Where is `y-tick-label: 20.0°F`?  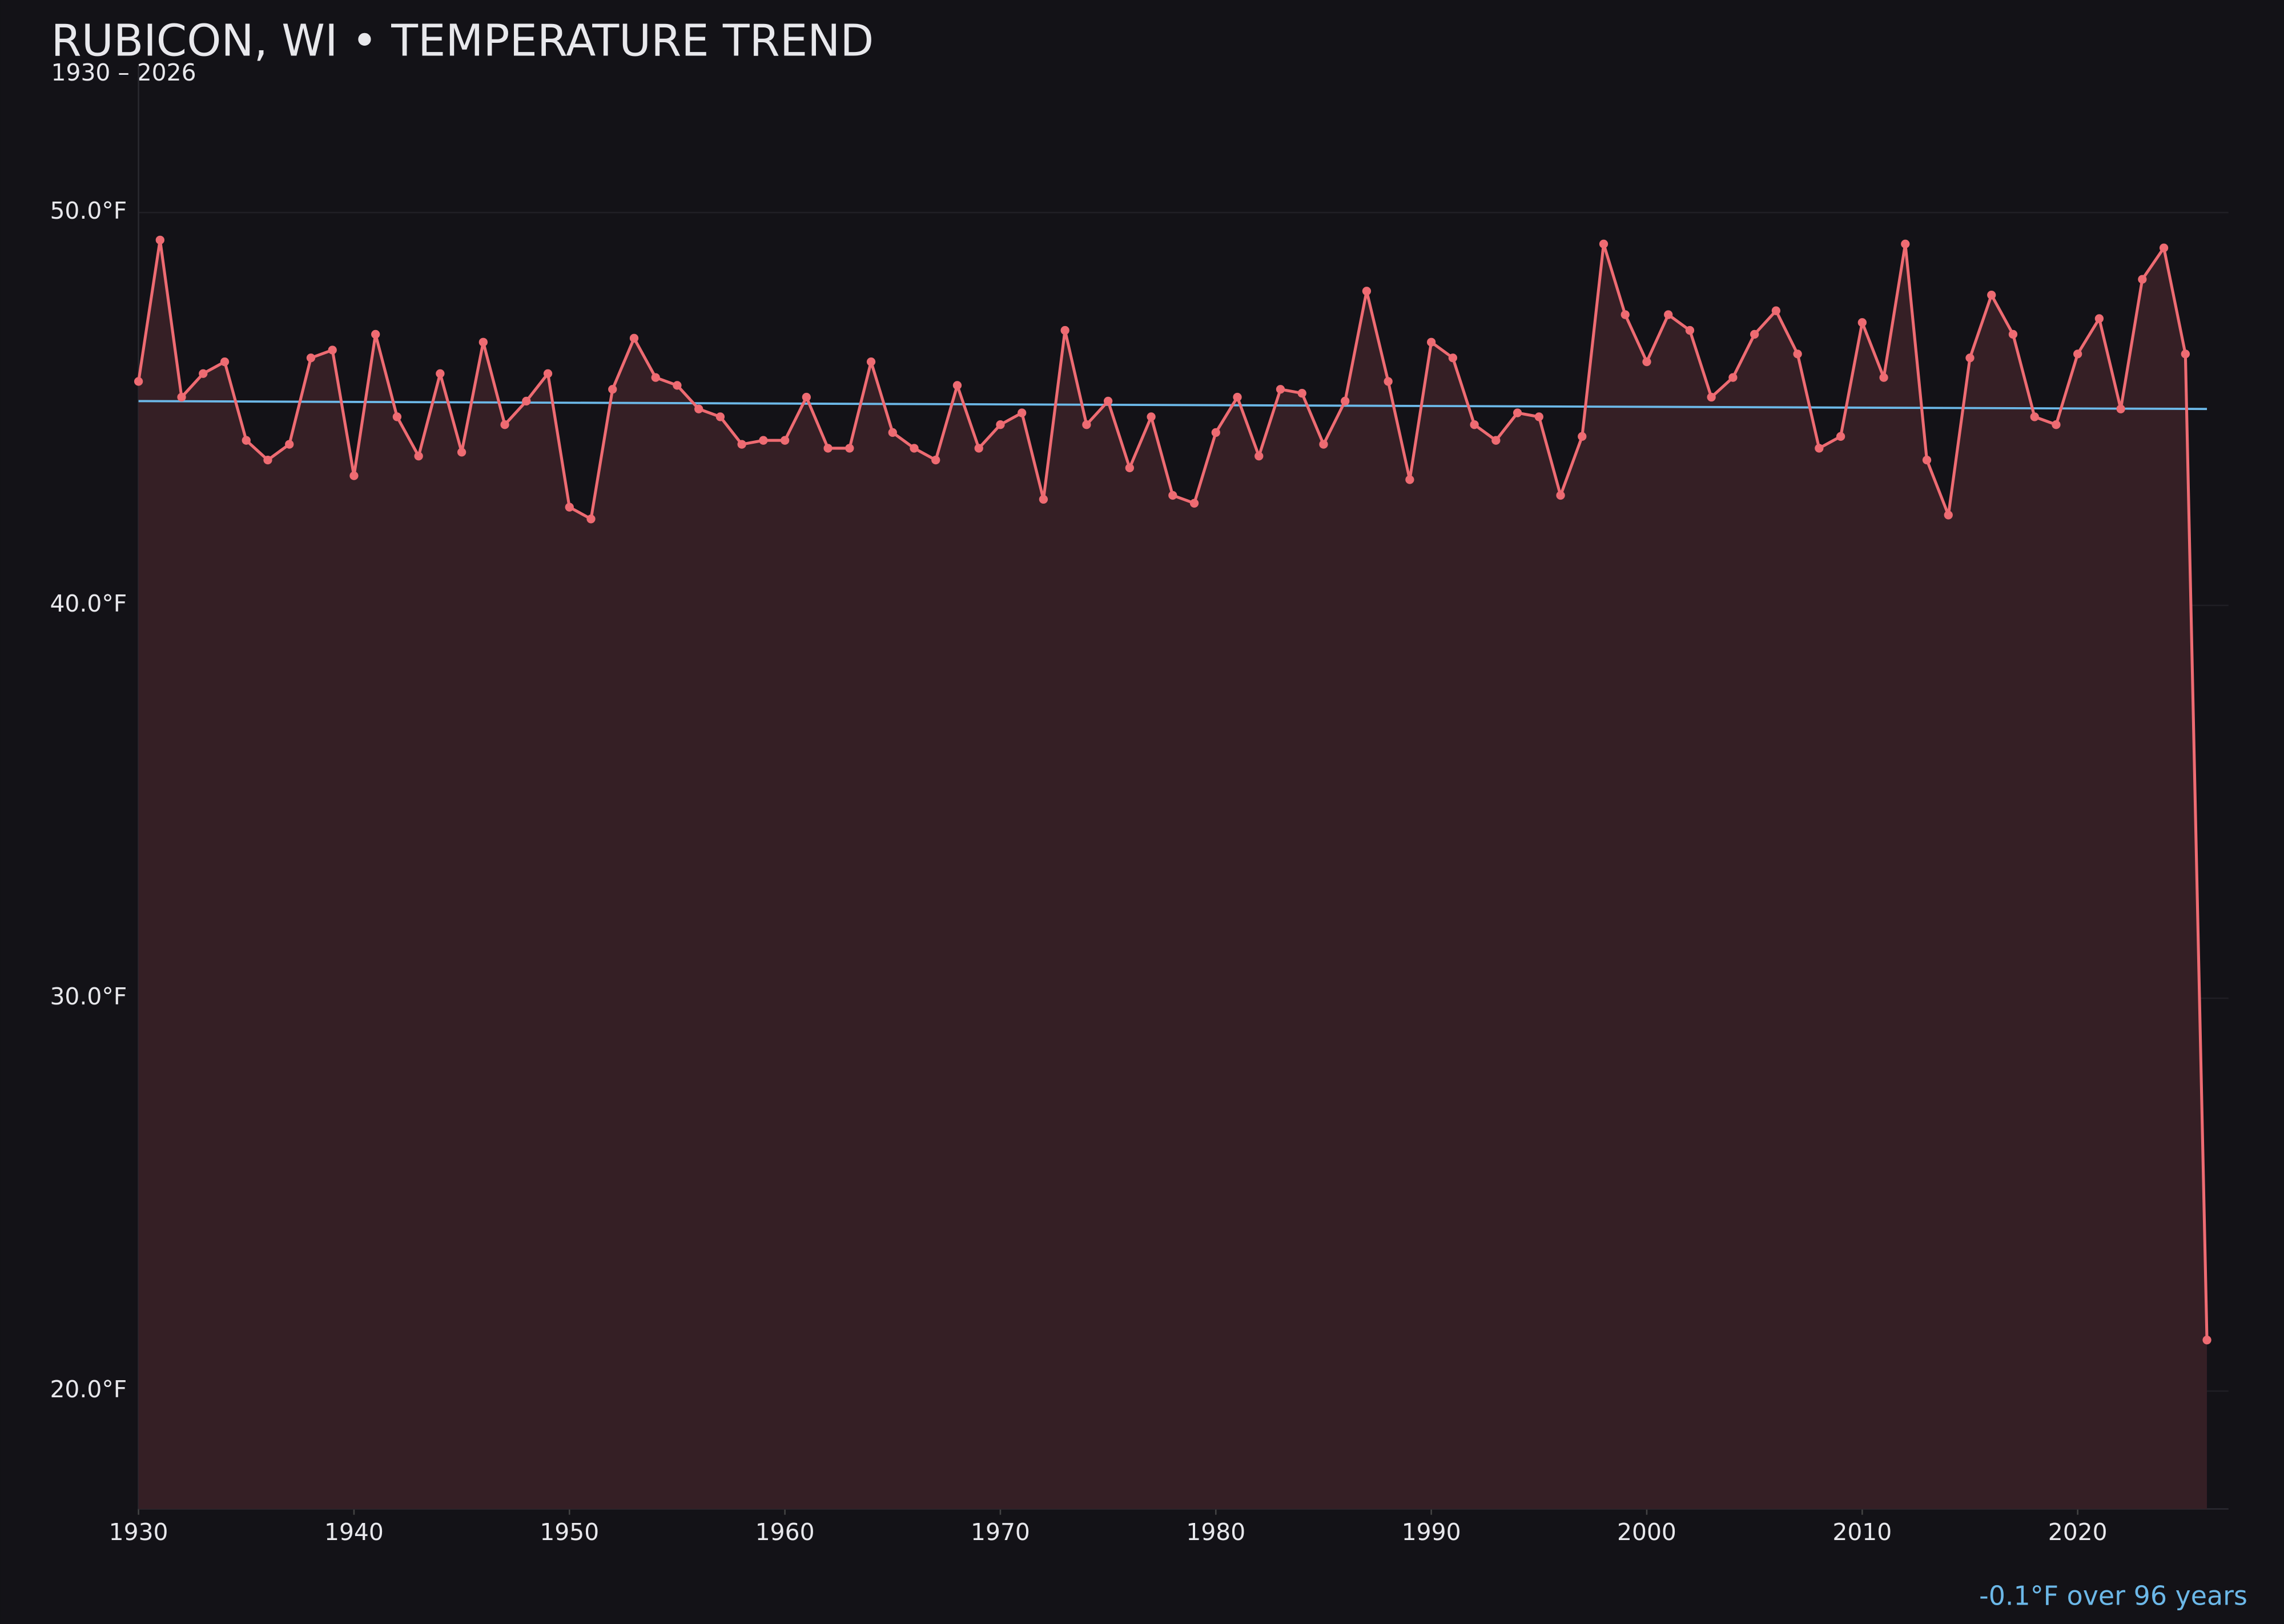
y-tick-label: 20.0°F is located at coordinates (88, 1389).